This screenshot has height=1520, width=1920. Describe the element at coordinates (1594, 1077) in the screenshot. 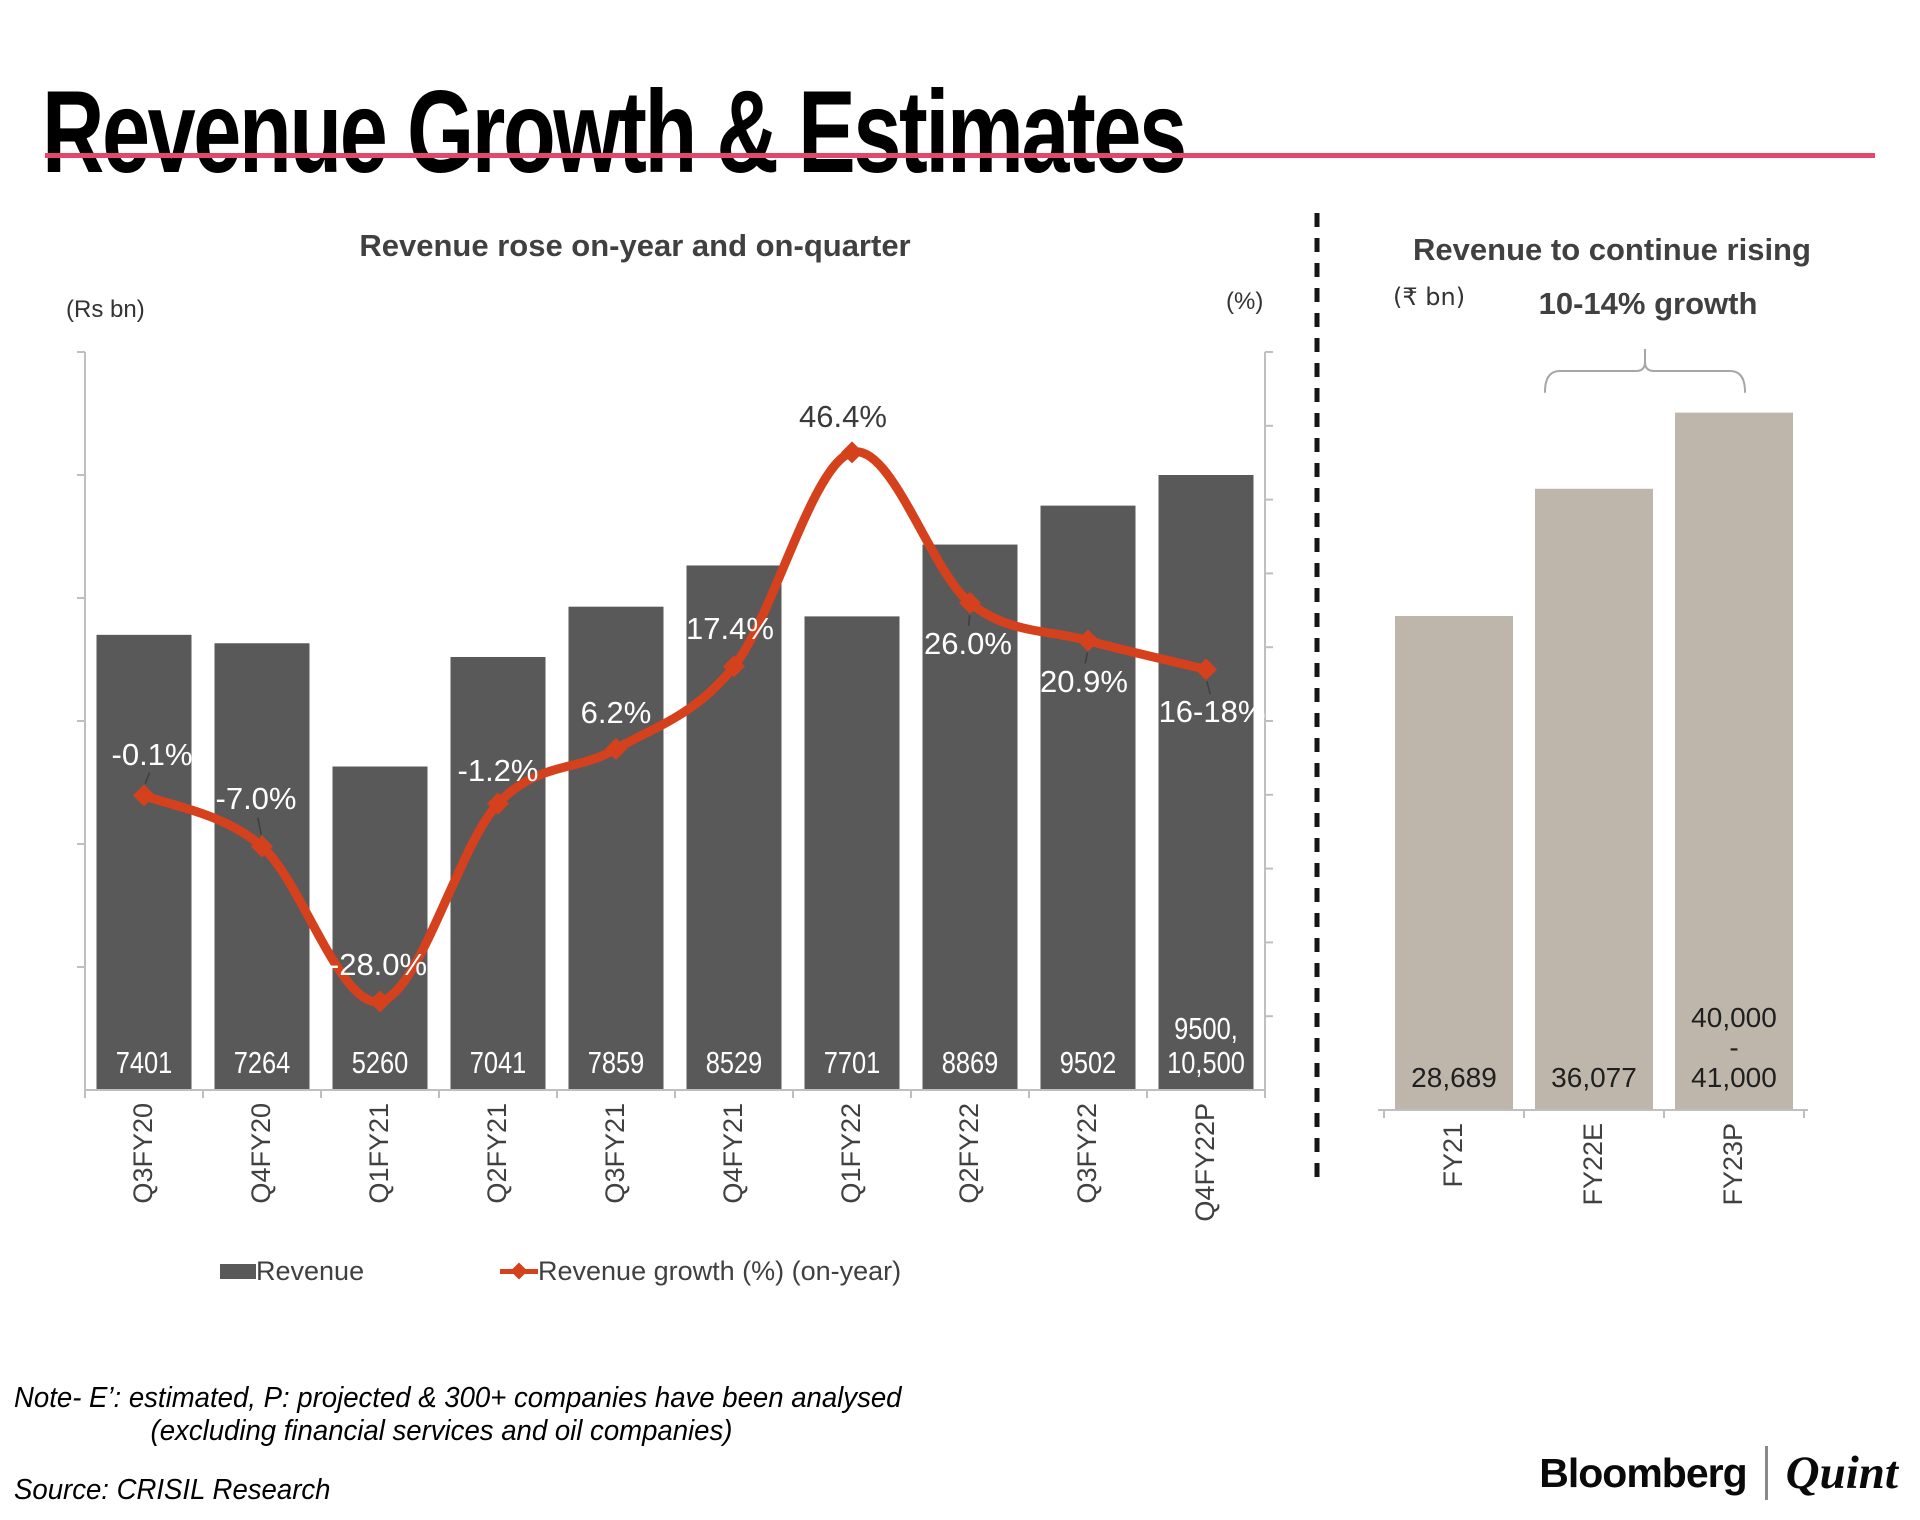

I see `estimate-bar-value-label: 36,077` at that location.